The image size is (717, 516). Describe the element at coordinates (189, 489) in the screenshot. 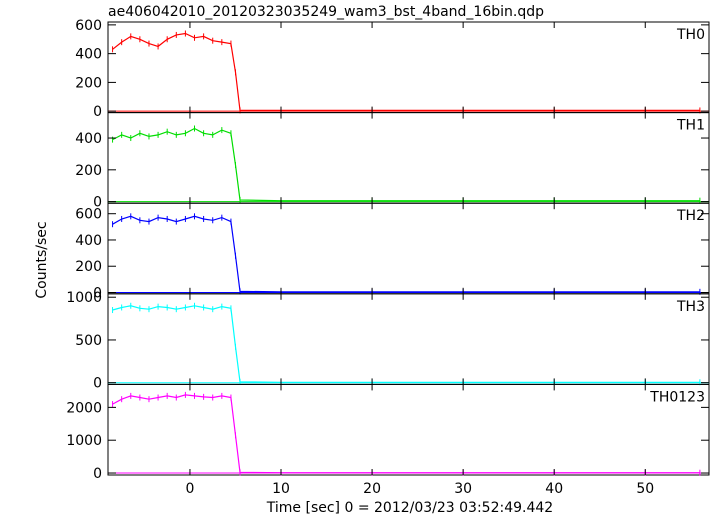

I see `x-tick-label: 0` at that location.